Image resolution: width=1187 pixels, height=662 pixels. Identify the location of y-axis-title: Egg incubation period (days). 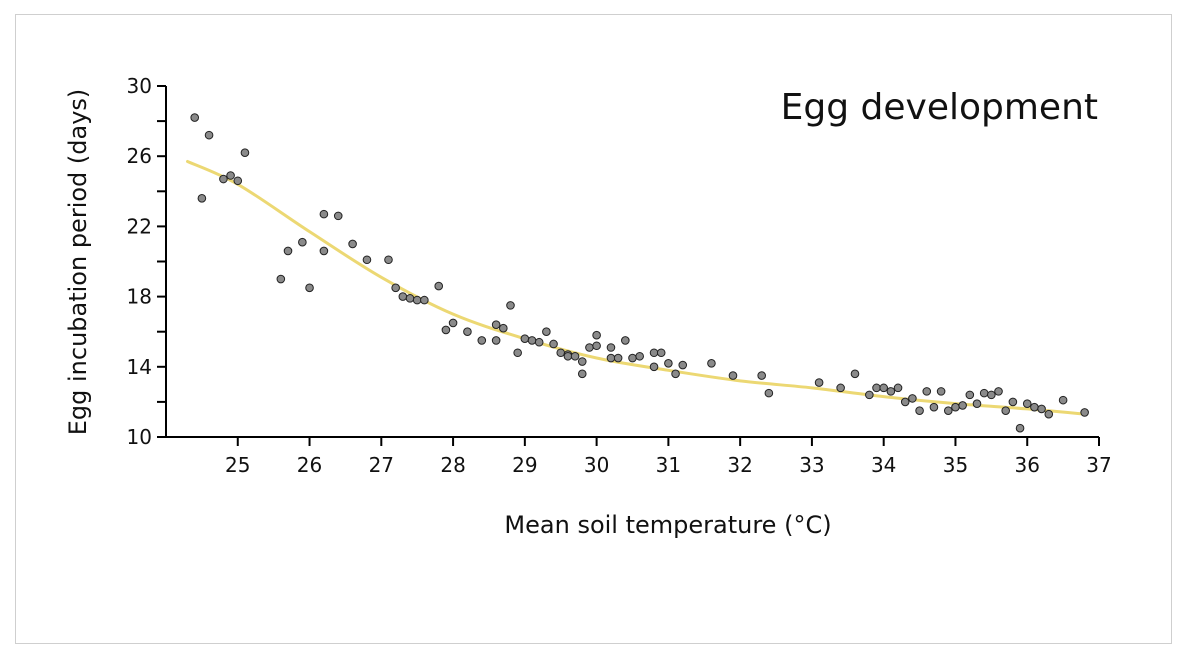
(78, 262).